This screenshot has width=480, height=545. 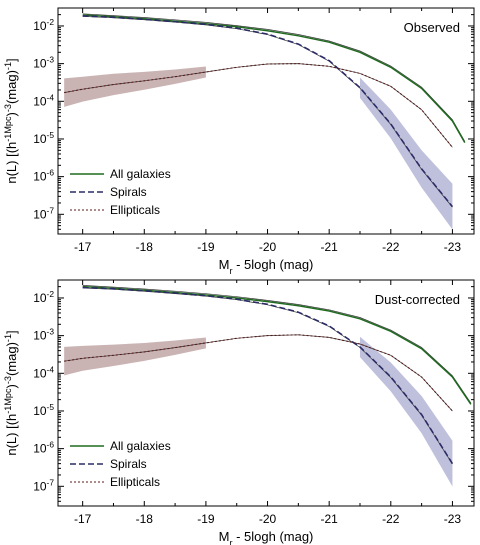 I want to click on panel-annotation: Observed, so click(x=432, y=27).